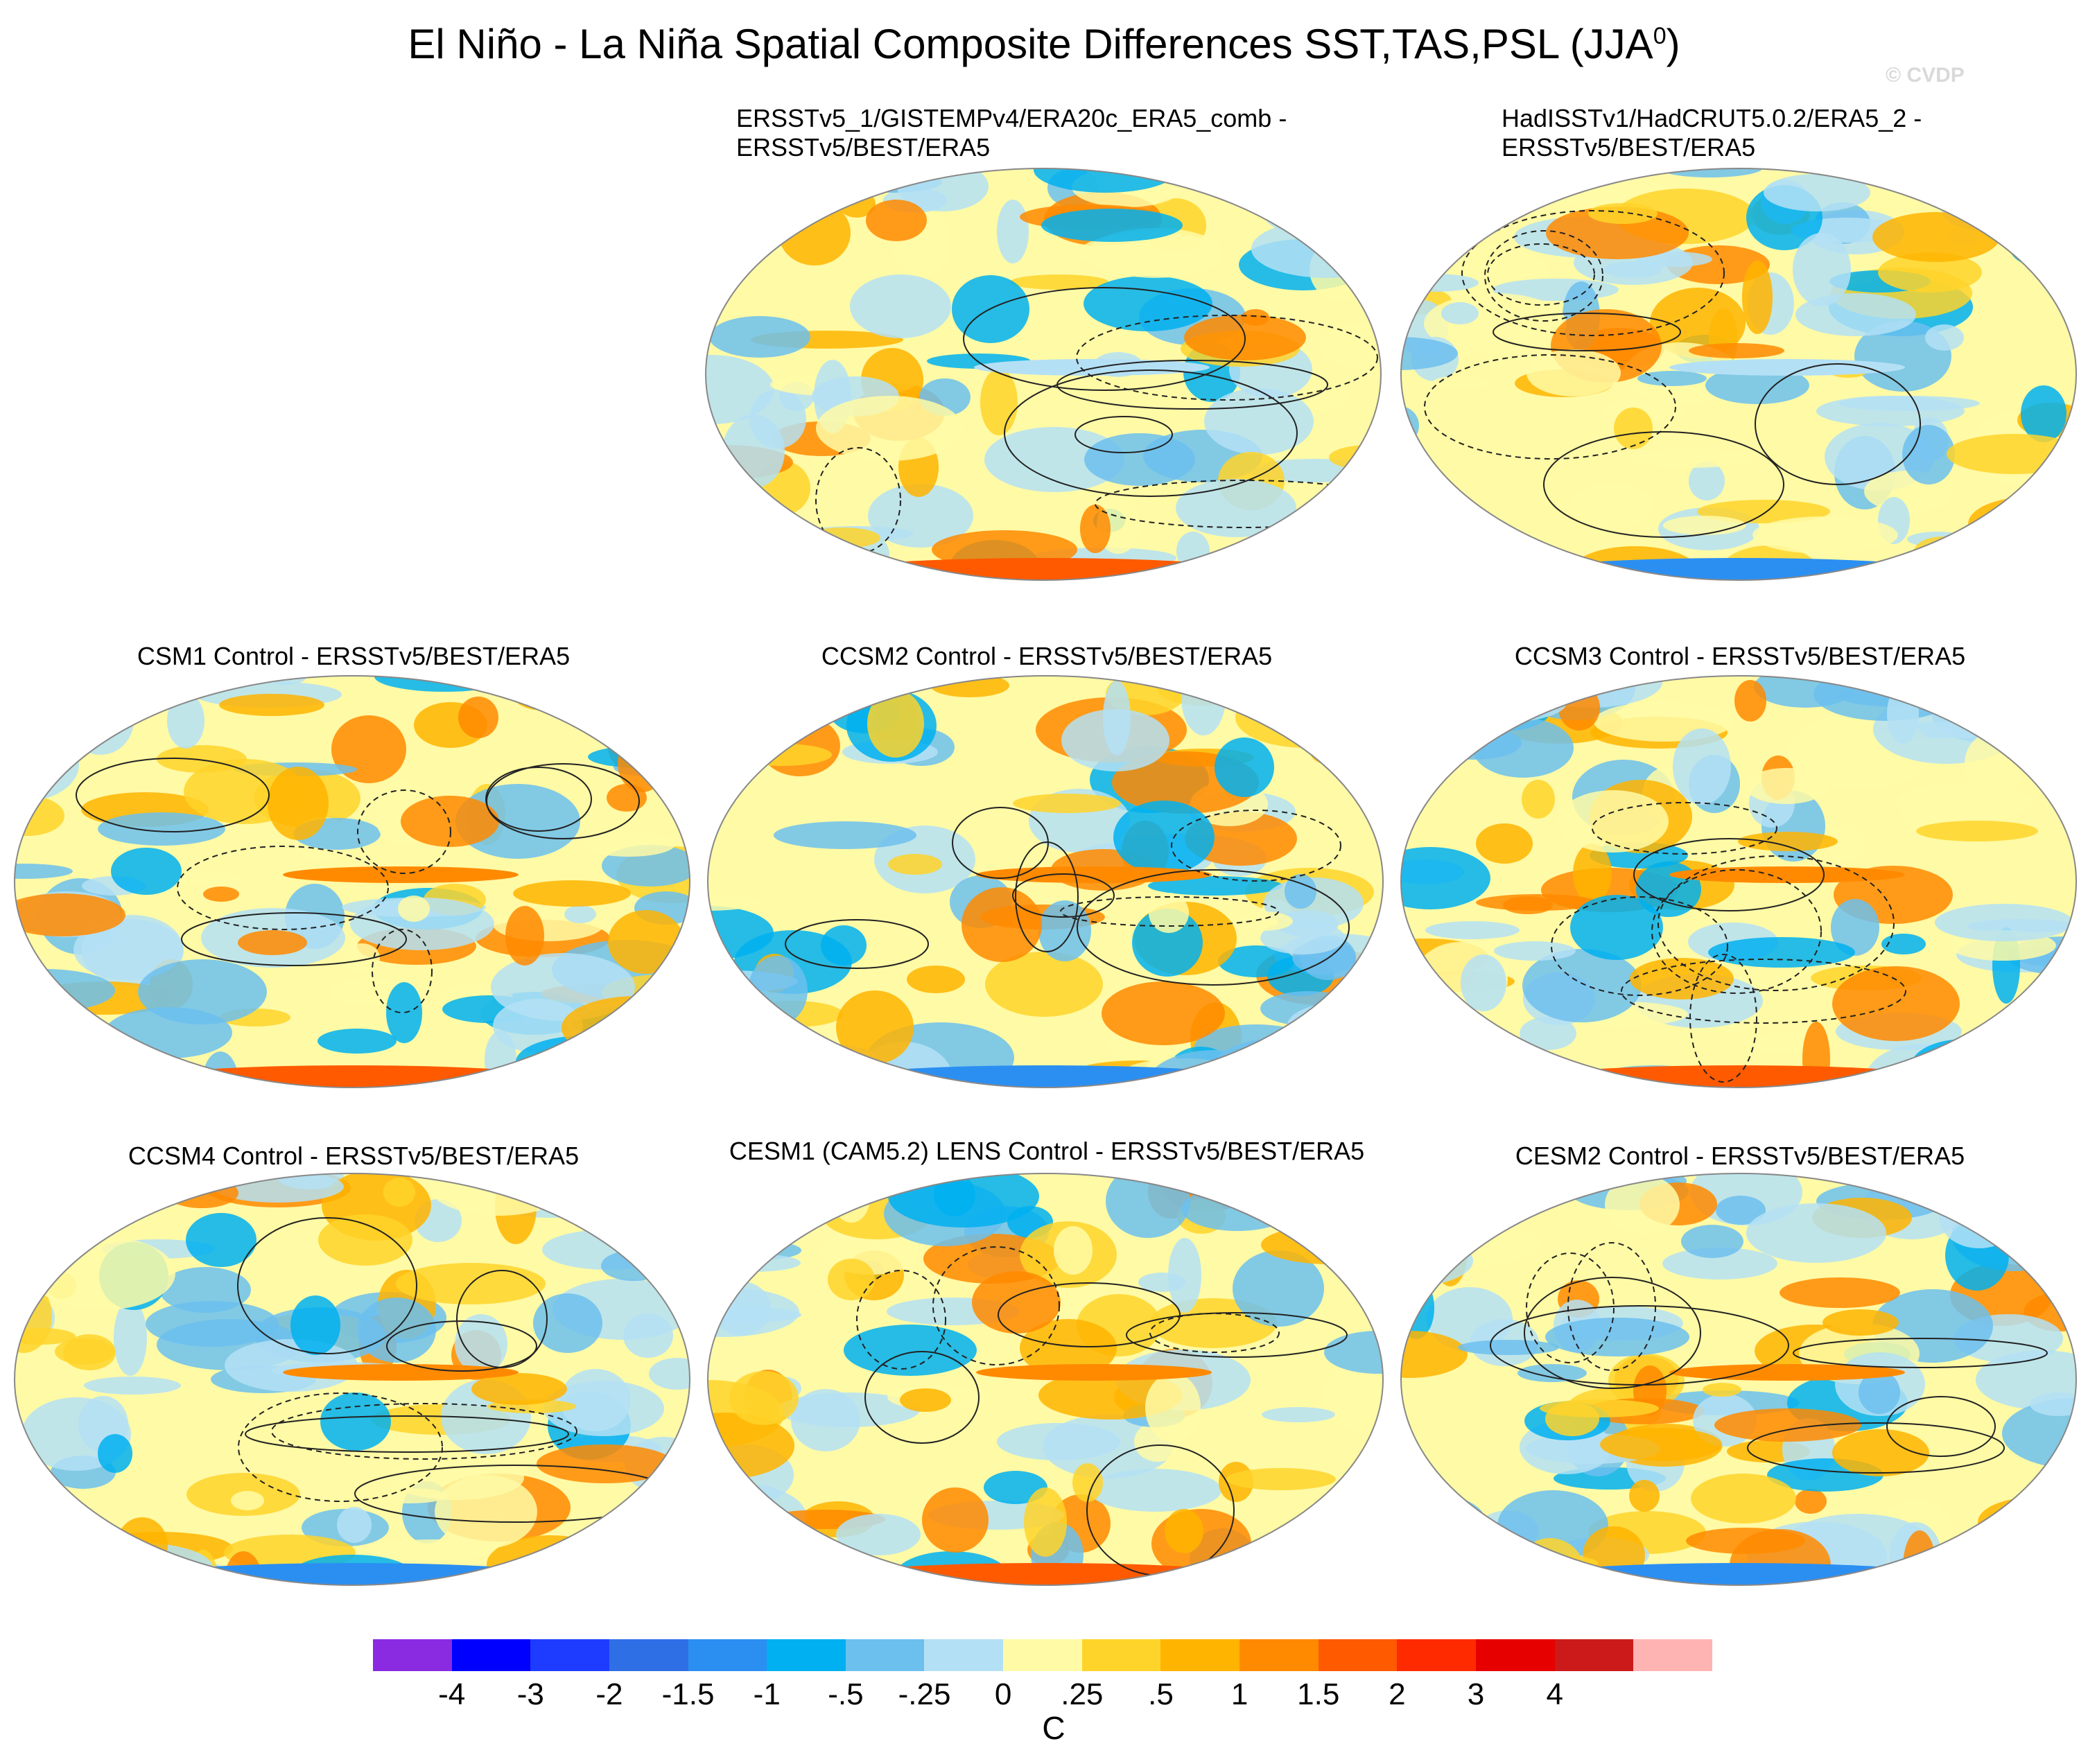 This screenshot has width=2088, height=1764. What do you see at coordinates (609, 1694) in the screenshot?
I see `colorbar-tick-label: -2` at bounding box center [609, 1694].